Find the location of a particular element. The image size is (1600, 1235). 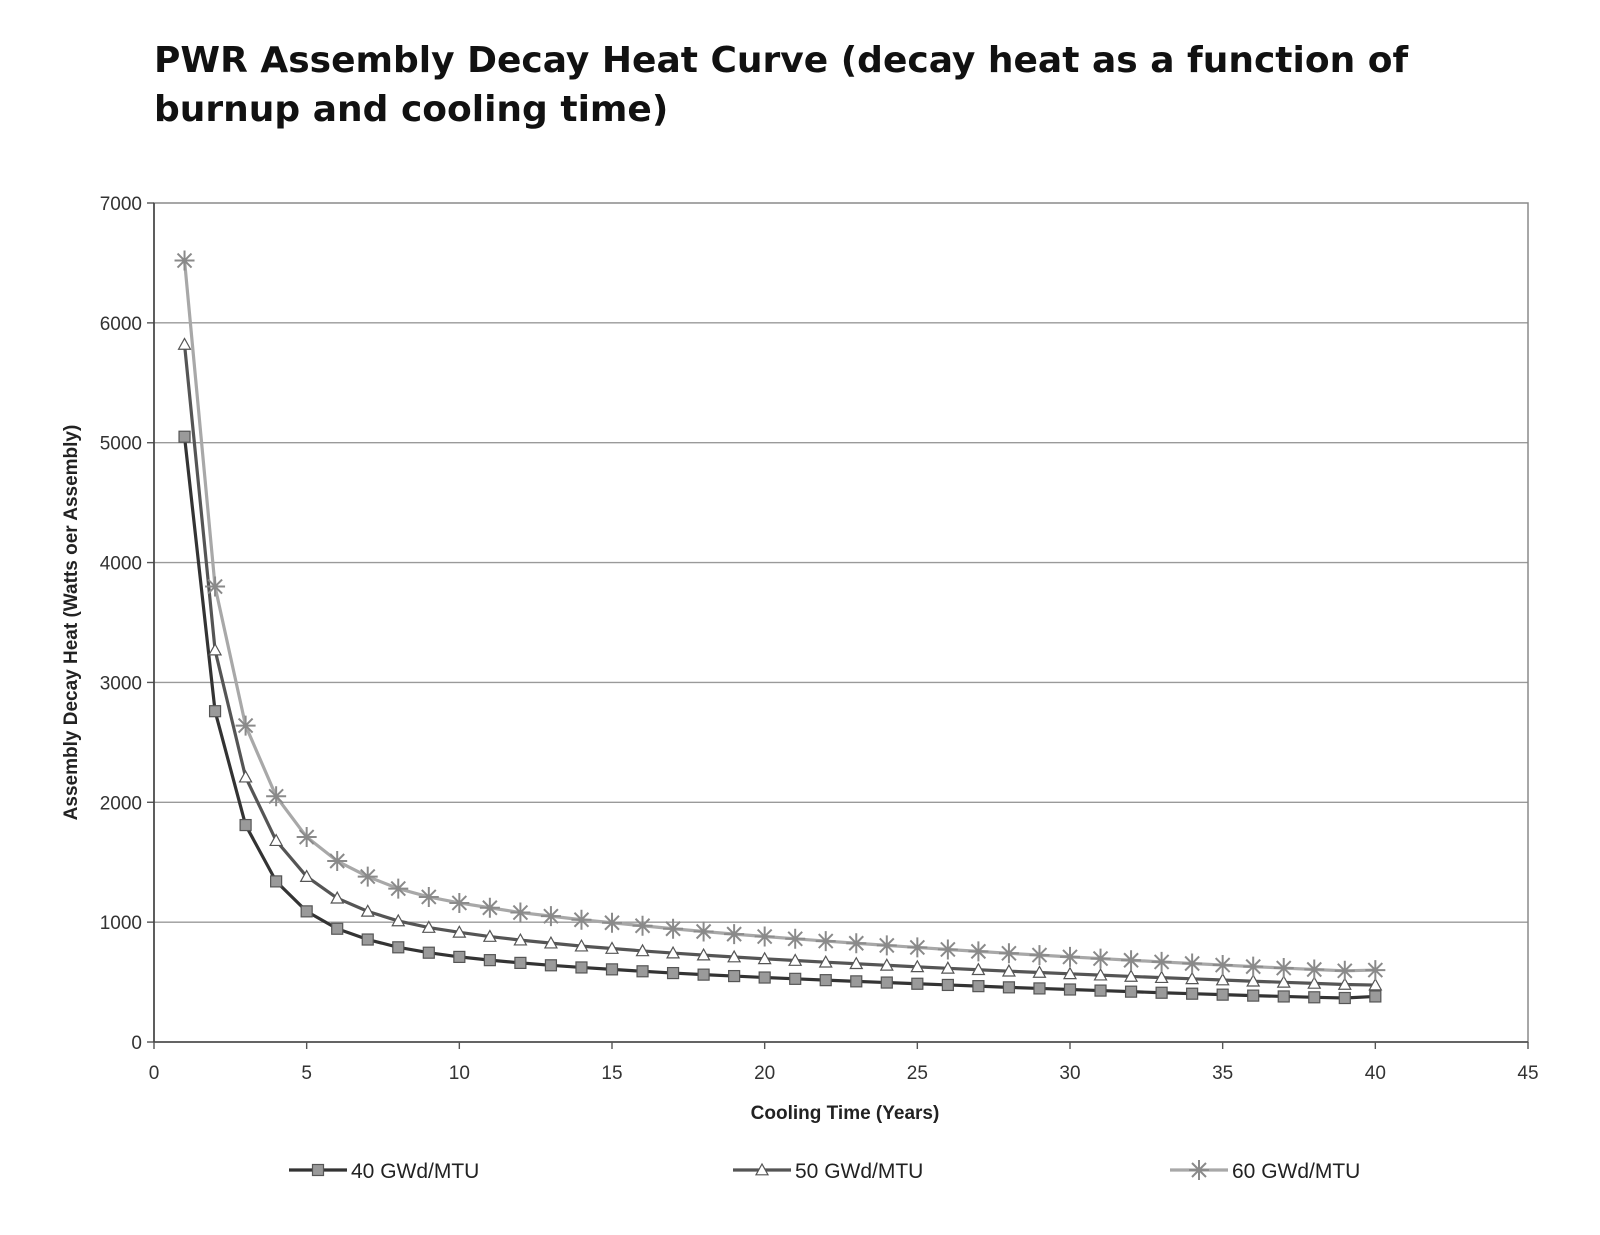

legend-item: 50 GWd/MTU is located at coordinates (828, 1171).